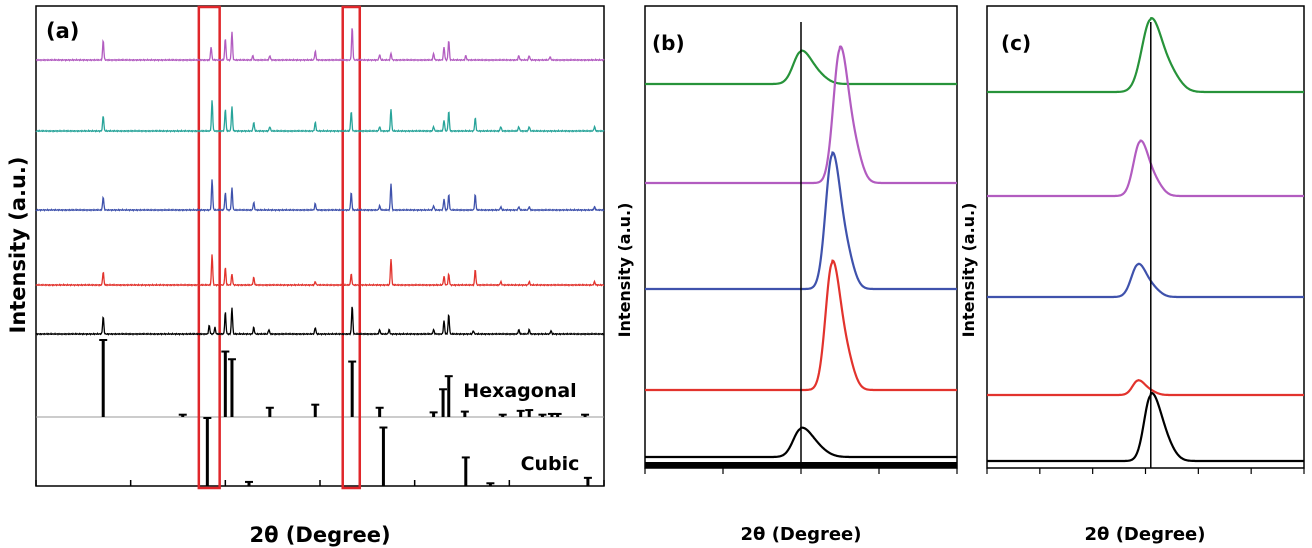  What do you see at coordinates (62, 31) in the screenshot?
I see `panel-a-label: (a)` at bounding box center [62, 31].